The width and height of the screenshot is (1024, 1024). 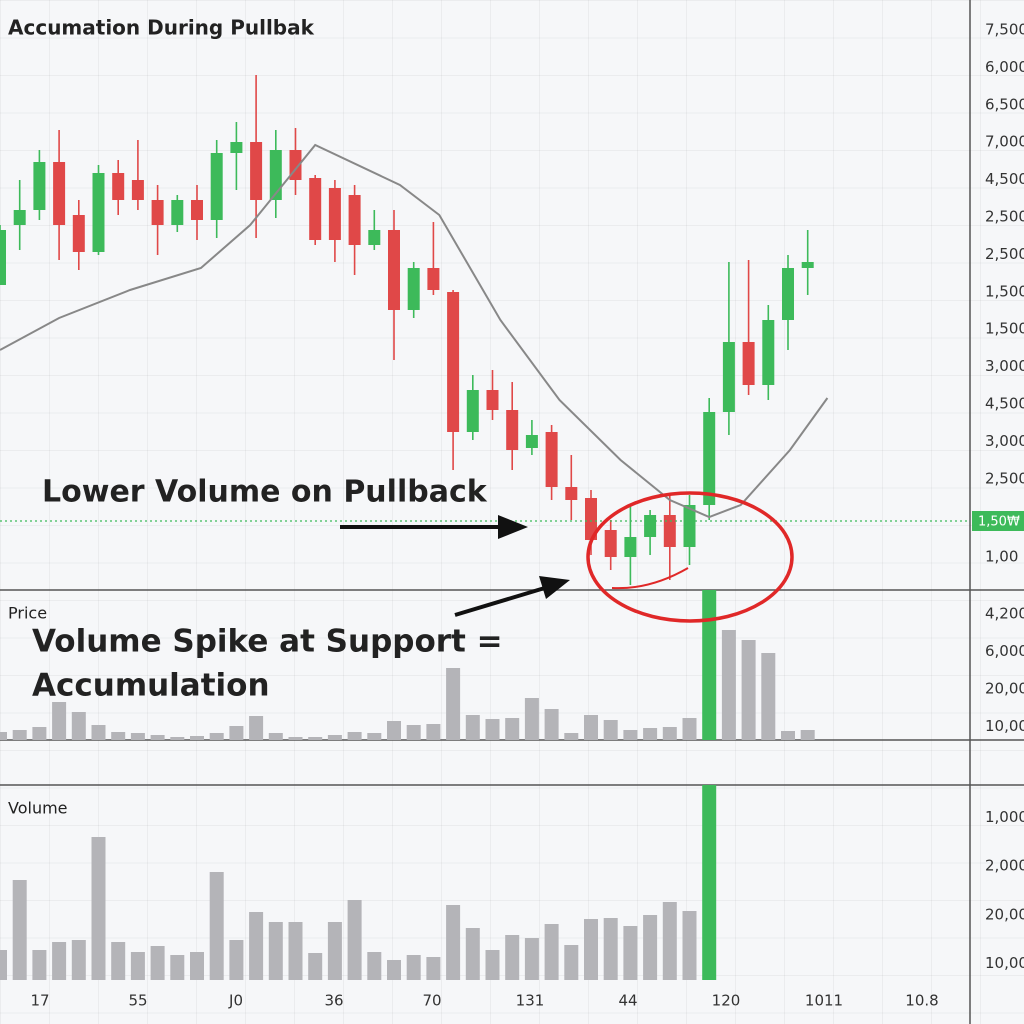 What do you see at coordinates (1004, 914) in the screenshot?
I see `y-axis-label: 20,00` at bounding box center [1004, 914].